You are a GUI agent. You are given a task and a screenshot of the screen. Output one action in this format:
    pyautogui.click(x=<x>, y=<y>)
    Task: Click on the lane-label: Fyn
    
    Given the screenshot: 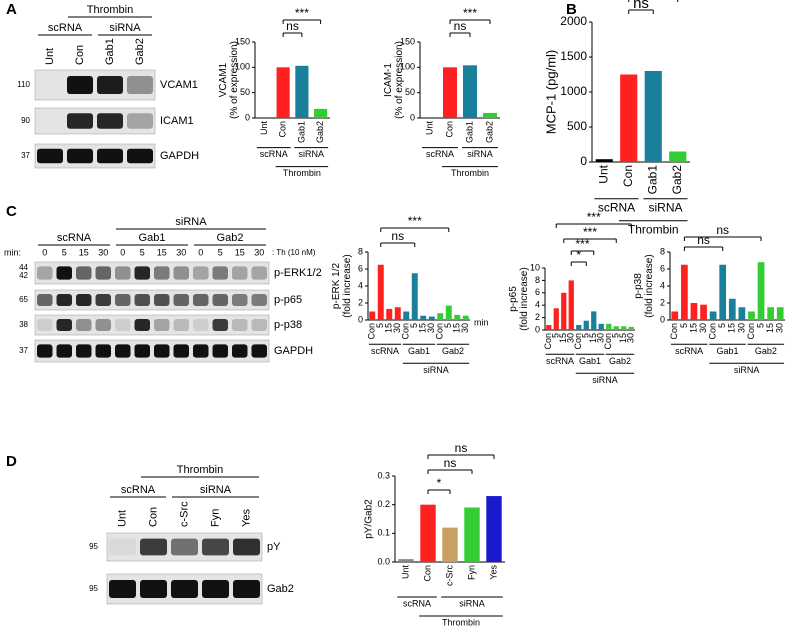 What is the action you would take?
    pyautogui.click(x=215, y=518)
    